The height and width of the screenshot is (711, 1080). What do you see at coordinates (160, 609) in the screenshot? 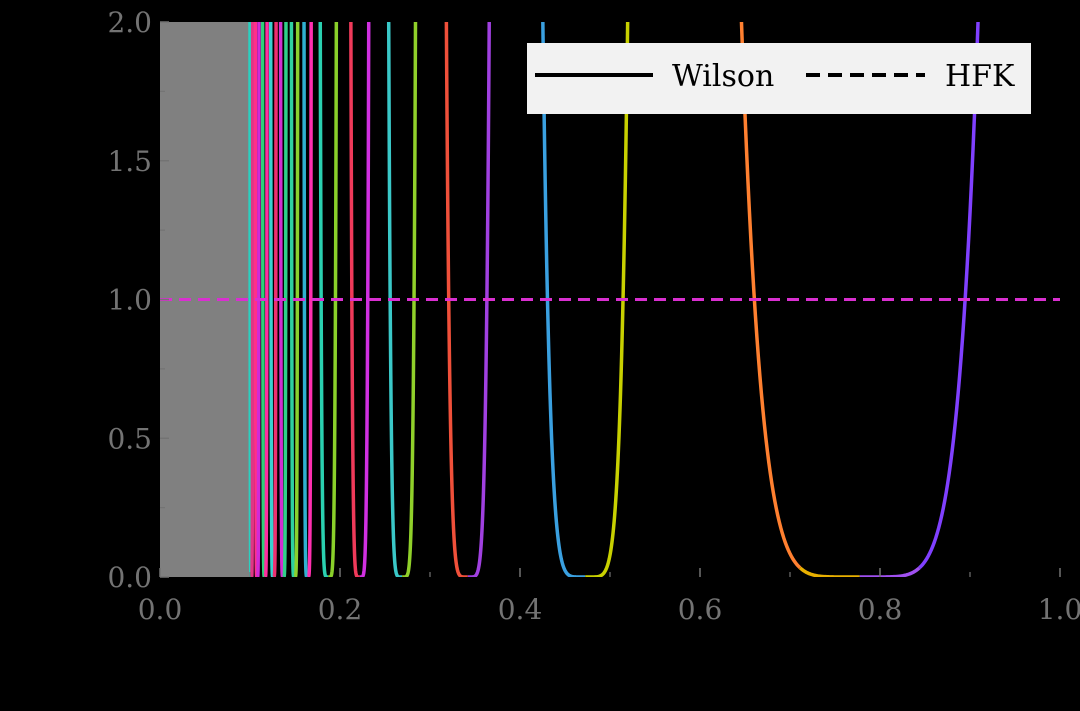
I see `x-tick-label-0: 0.0` at bounding box center [160, 609].